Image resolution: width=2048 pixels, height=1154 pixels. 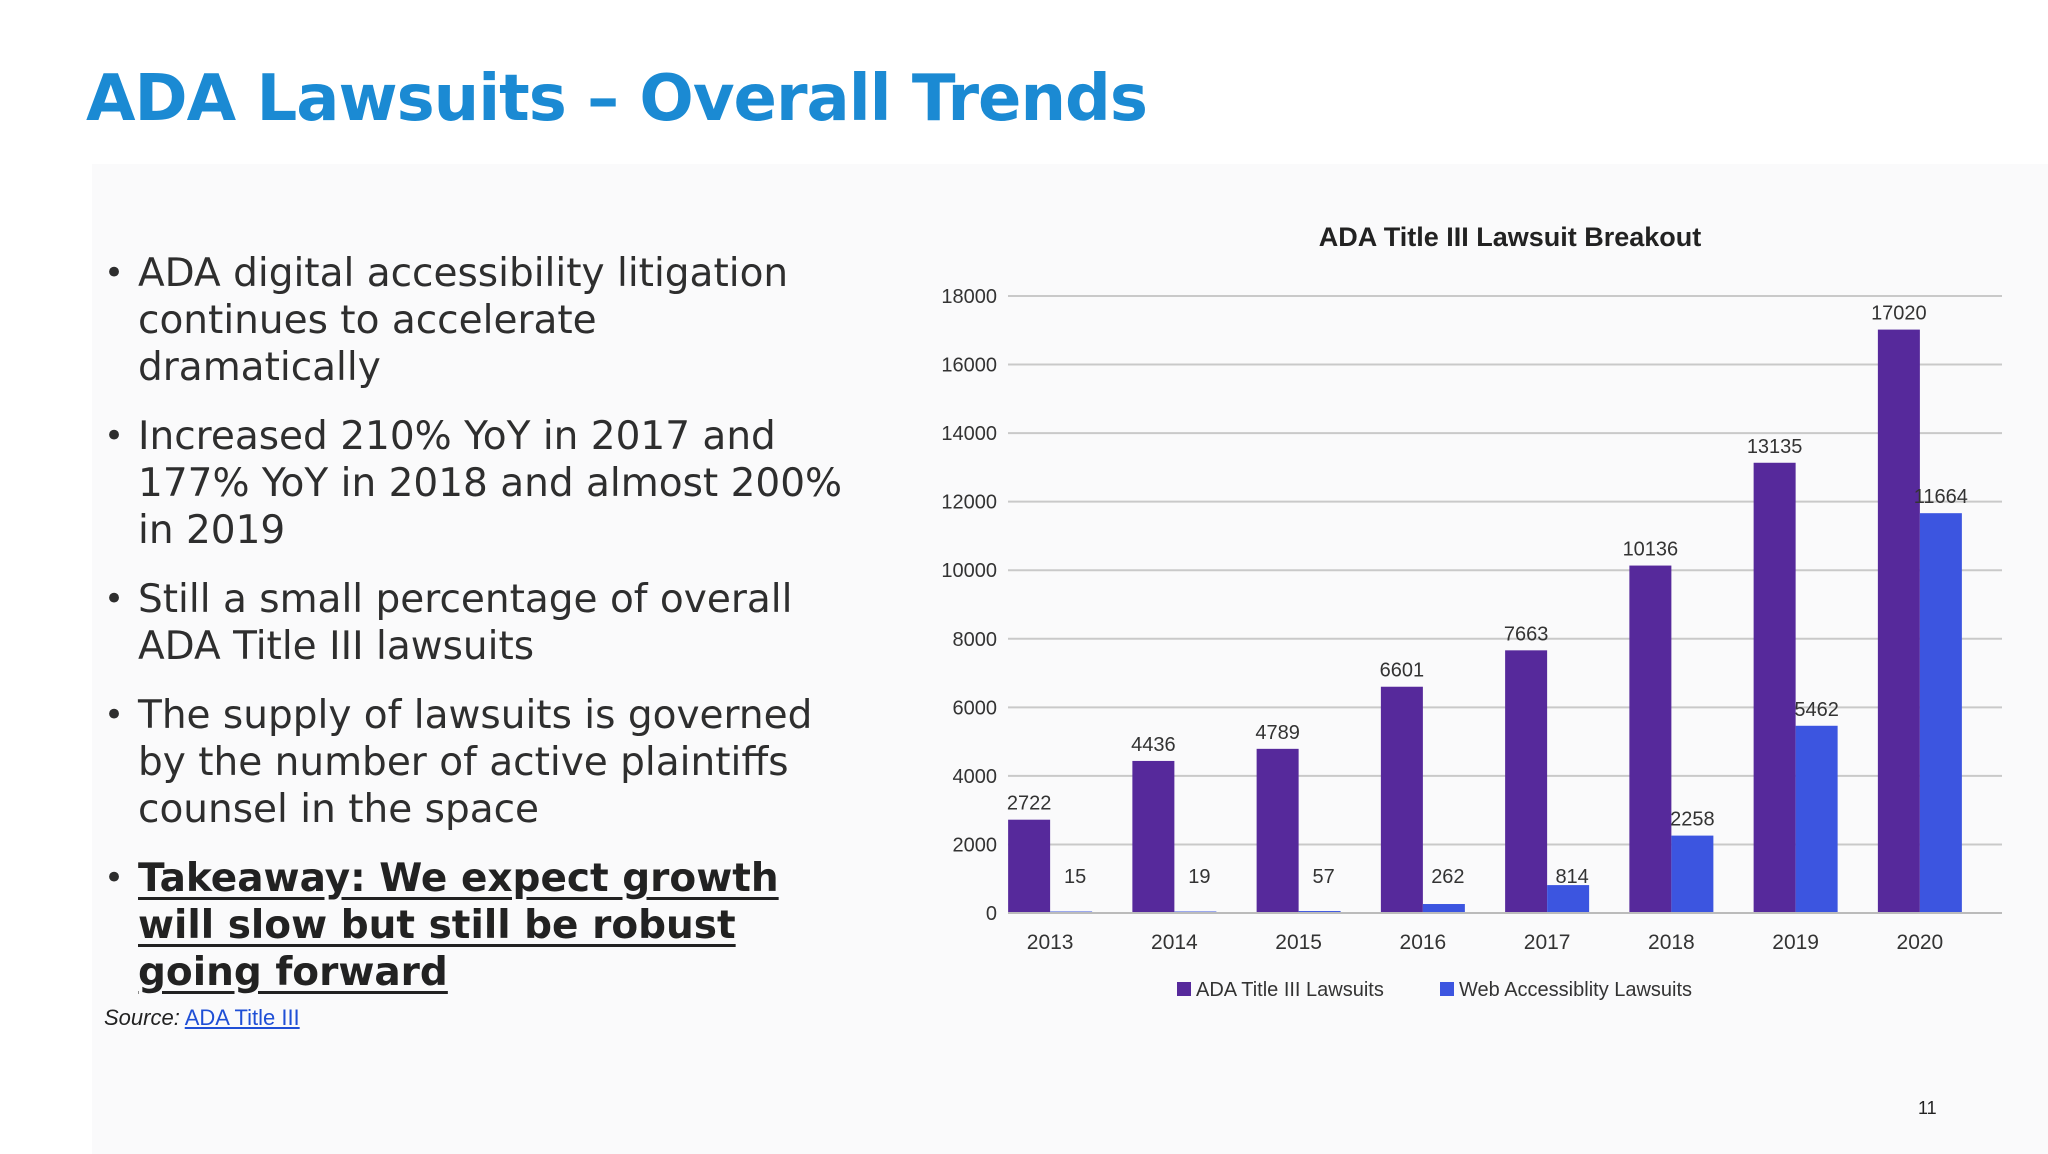 What do you see at coordinates (969, 297) in the screenshot?
I see `y-tick-label: 18000` at bounding box center [969, 297].